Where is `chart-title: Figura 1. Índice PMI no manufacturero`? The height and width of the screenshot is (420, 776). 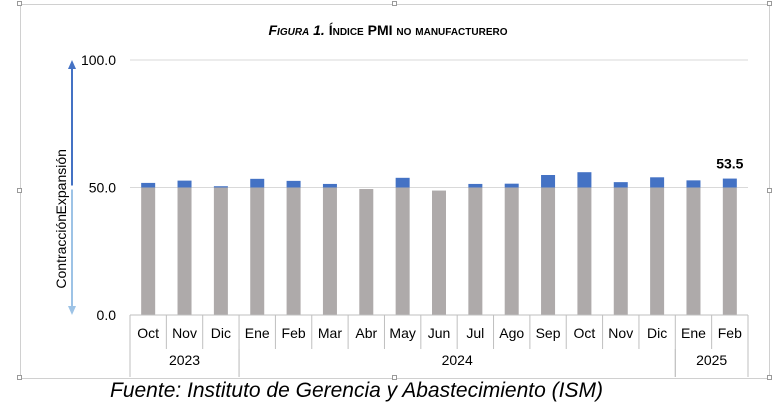
chart-title: Figura 1. Índice PMI no manufacturero is located at coordinates (388, 30).